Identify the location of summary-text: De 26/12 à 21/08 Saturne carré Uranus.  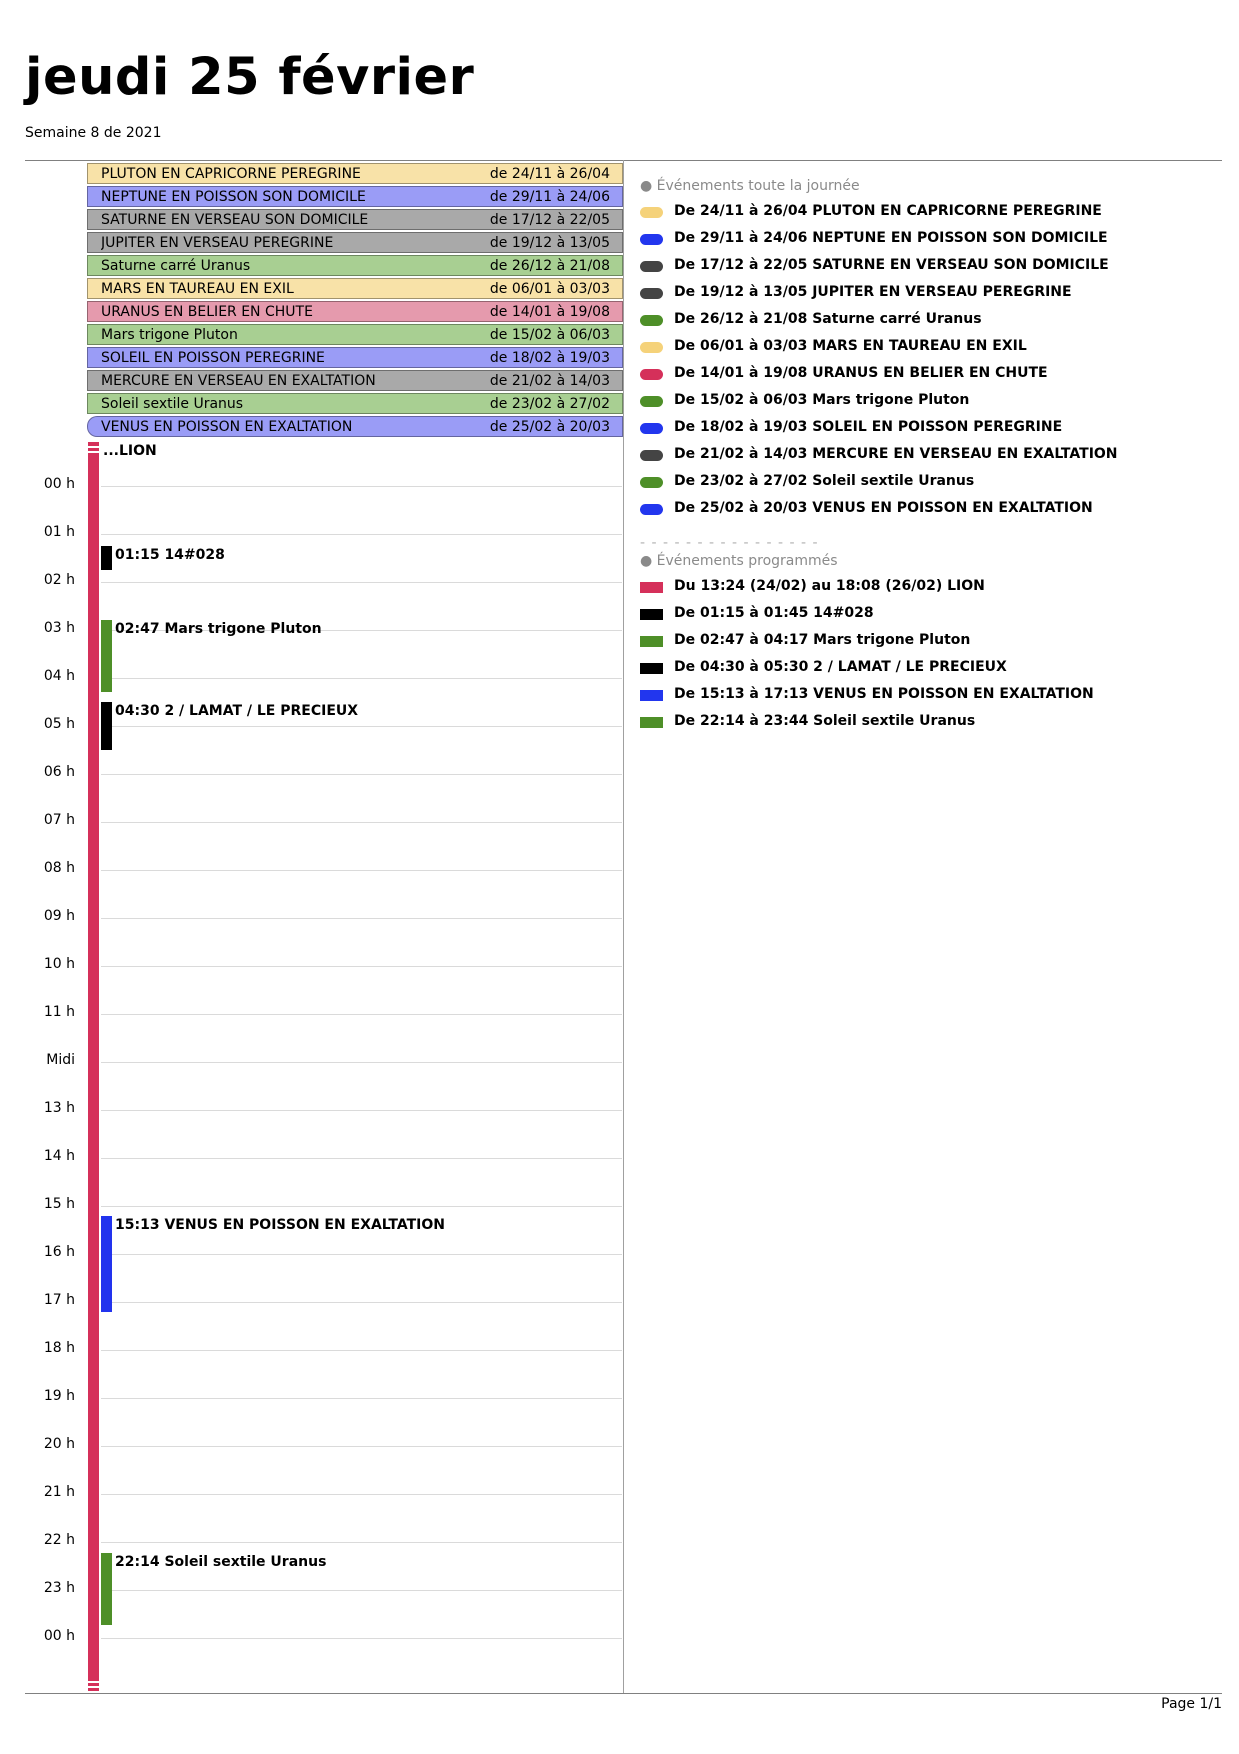
(828, 319).